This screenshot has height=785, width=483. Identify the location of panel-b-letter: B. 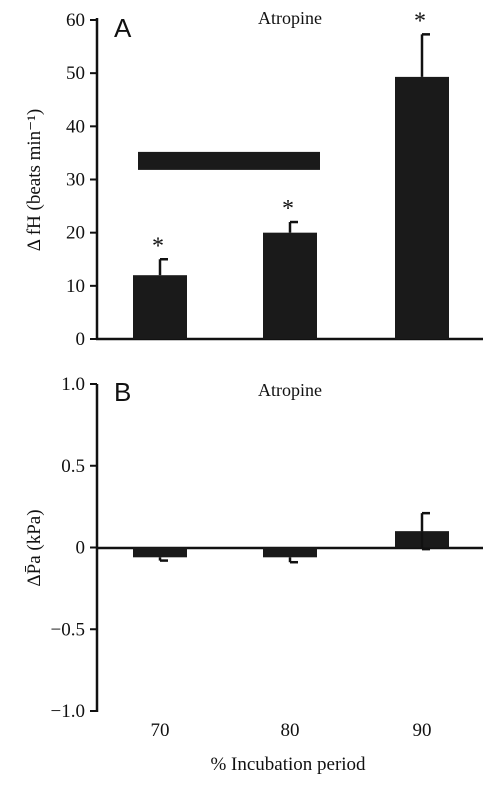
(122, 392).